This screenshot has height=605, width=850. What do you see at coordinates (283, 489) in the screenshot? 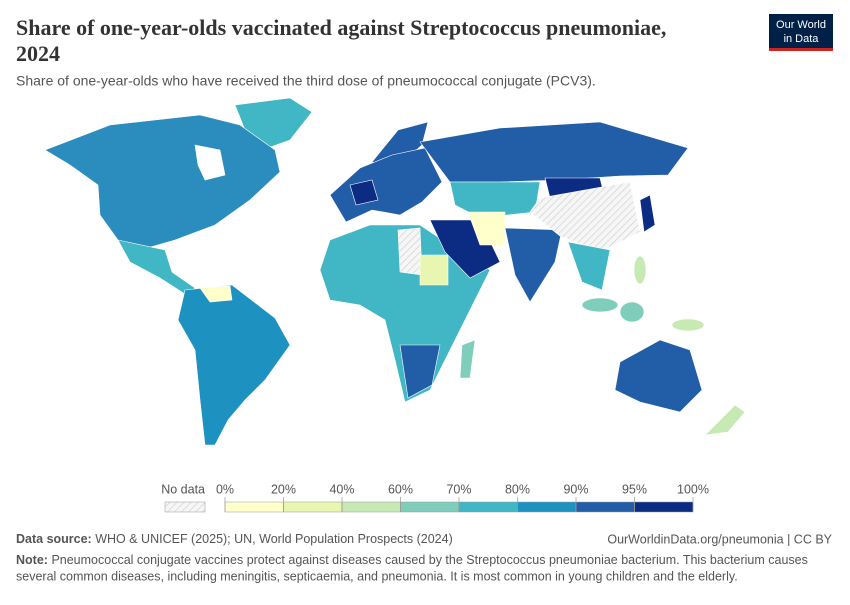
I see `legend-label: 20%` at bounding box center [283, 489].